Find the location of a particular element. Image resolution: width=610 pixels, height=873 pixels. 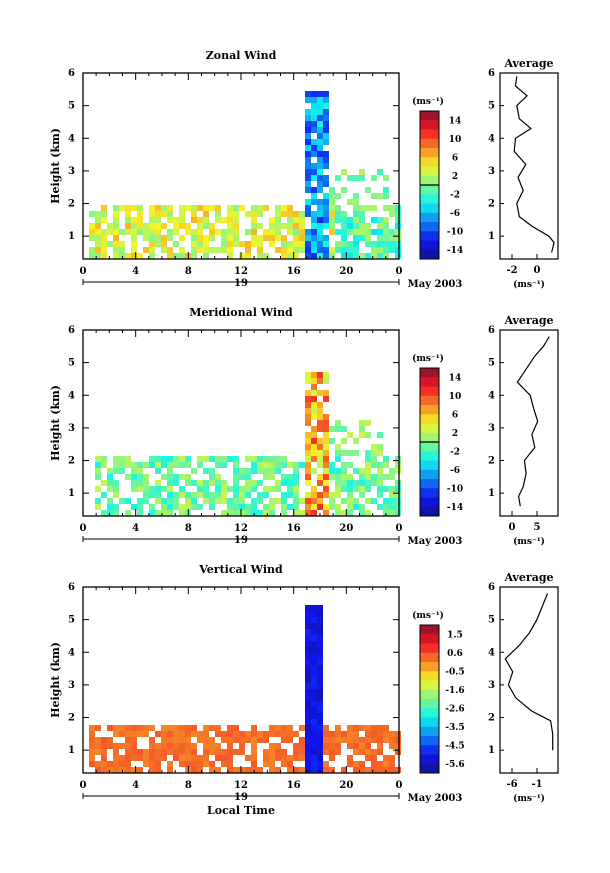

heatmap is located at coordinates (245, 689).